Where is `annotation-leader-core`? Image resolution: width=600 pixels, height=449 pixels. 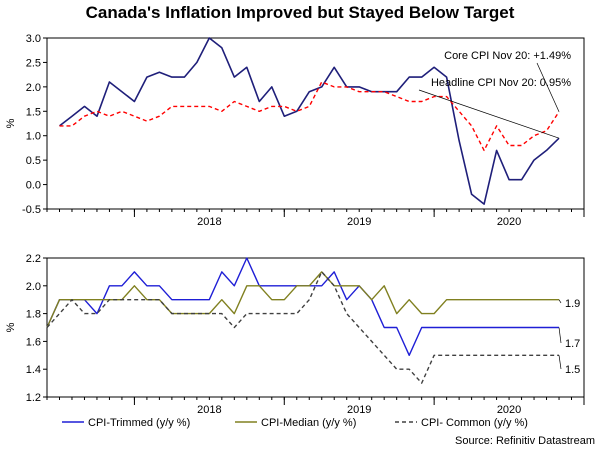 annotation-leader-core is located at coordinates (548, 87).